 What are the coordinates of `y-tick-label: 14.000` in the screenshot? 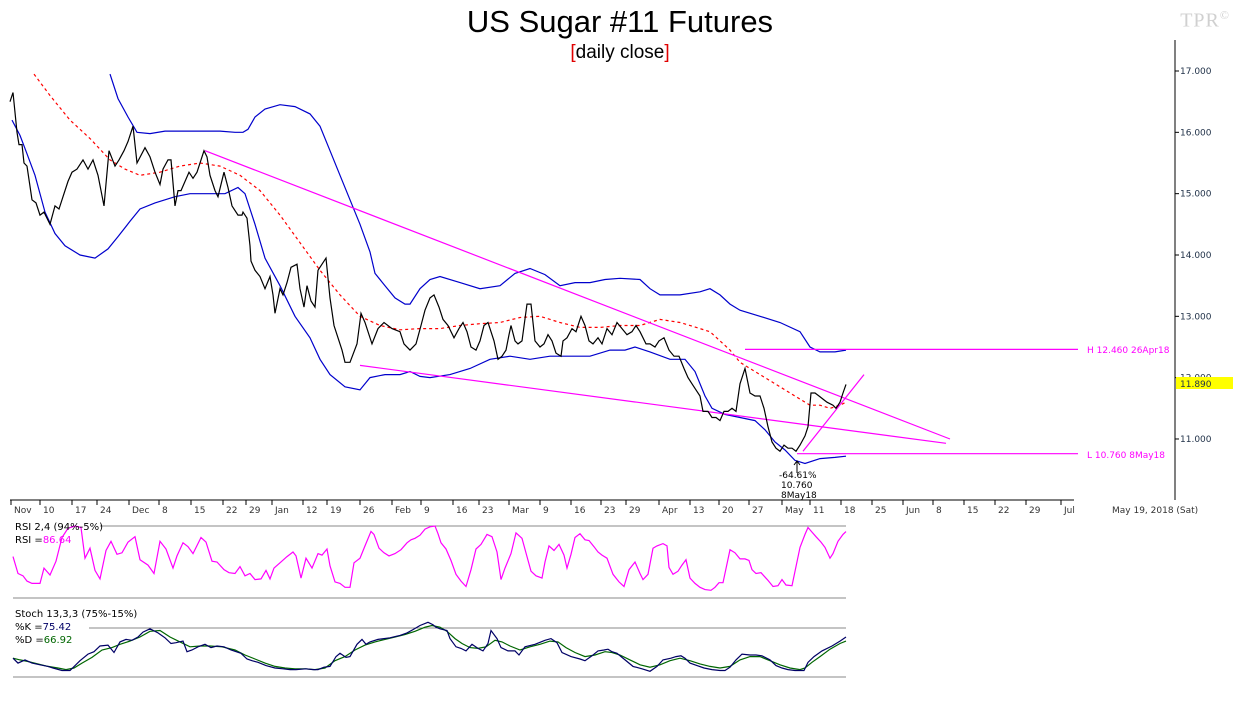 It's located at (1196, 256).